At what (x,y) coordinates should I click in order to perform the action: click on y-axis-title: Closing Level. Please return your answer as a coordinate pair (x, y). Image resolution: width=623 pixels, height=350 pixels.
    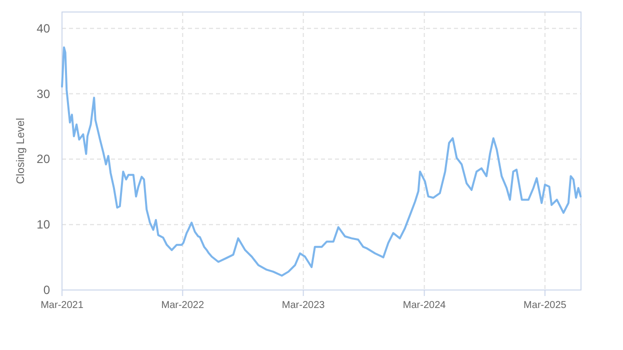
    Looking at the image, I should click on (21, 151).